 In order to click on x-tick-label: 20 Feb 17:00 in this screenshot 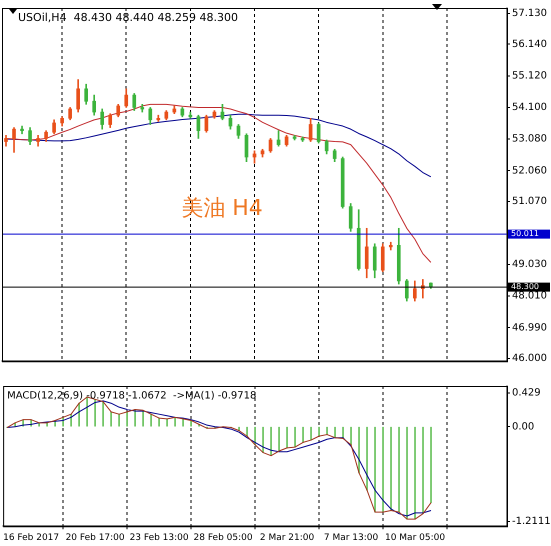, I will do `click(95, 537)`.